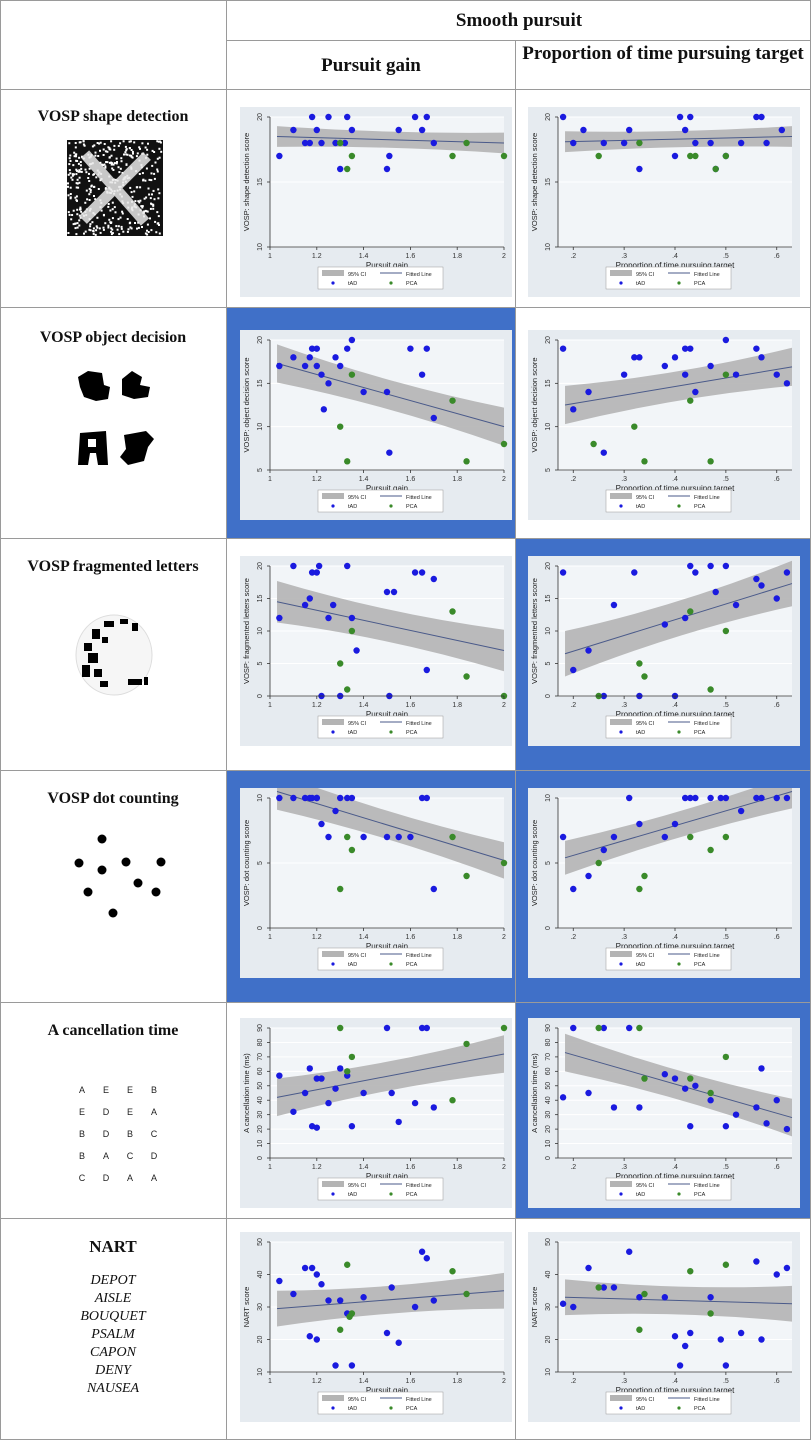  What do you see at coordinates (504, 1167) in the screenshot?
I see `x-tick-label: 2` at bounding box center [504, 1167].